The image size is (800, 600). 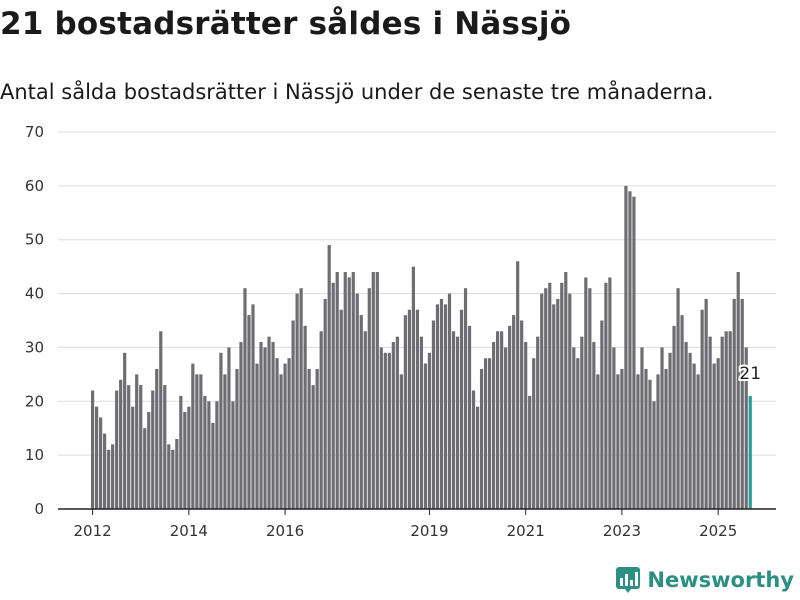 What do you see at coordinates (34, 186) in the screenshot?
I see `y-tick-label: 60` at bounding box center [34, 186].